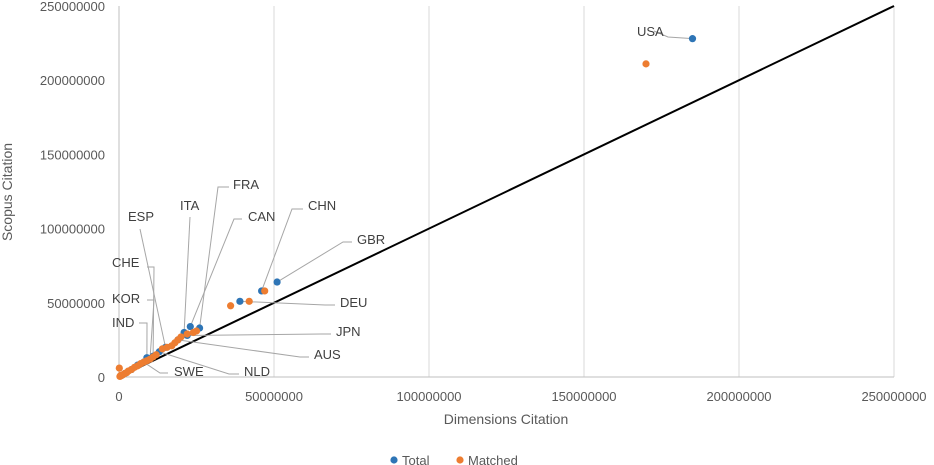 The height and width of the screenshot is (465, 934). Describe the element at coordinates (274, 396) in the screenshot. I see `x-tick-label: 50000000` at that location.